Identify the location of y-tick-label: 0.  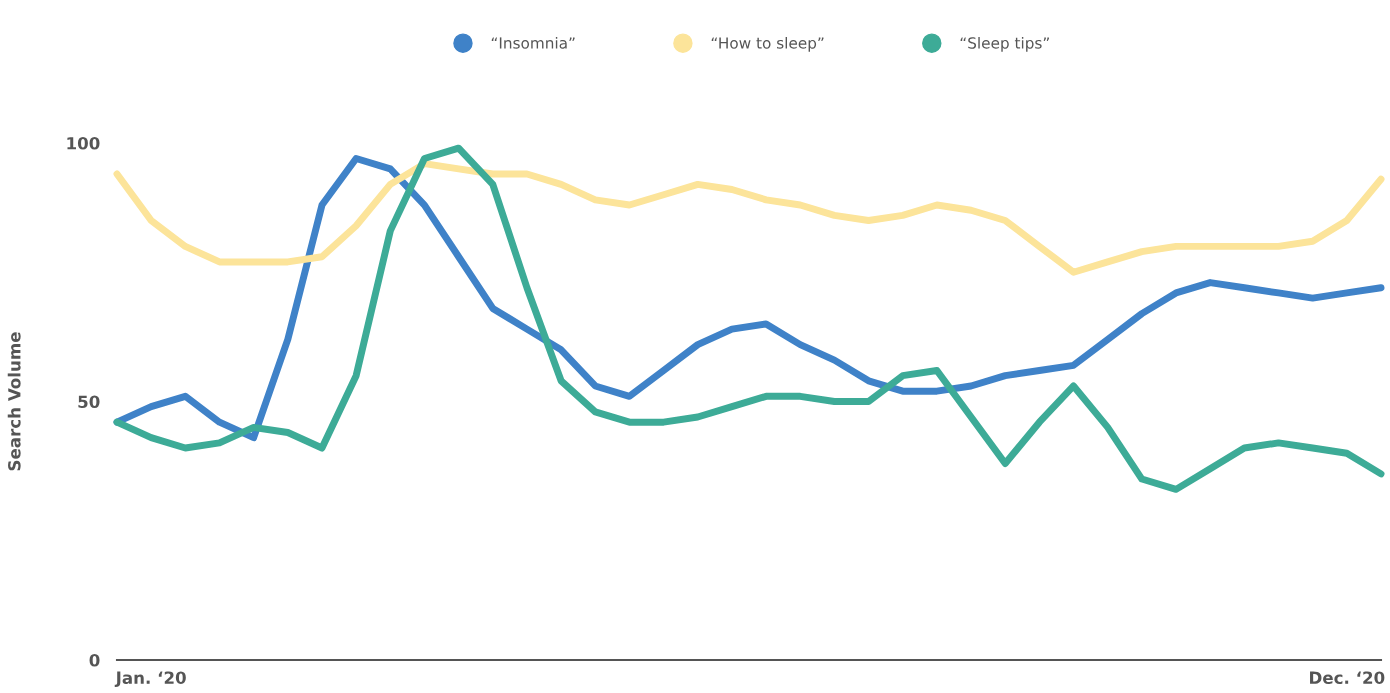
(94, 660).